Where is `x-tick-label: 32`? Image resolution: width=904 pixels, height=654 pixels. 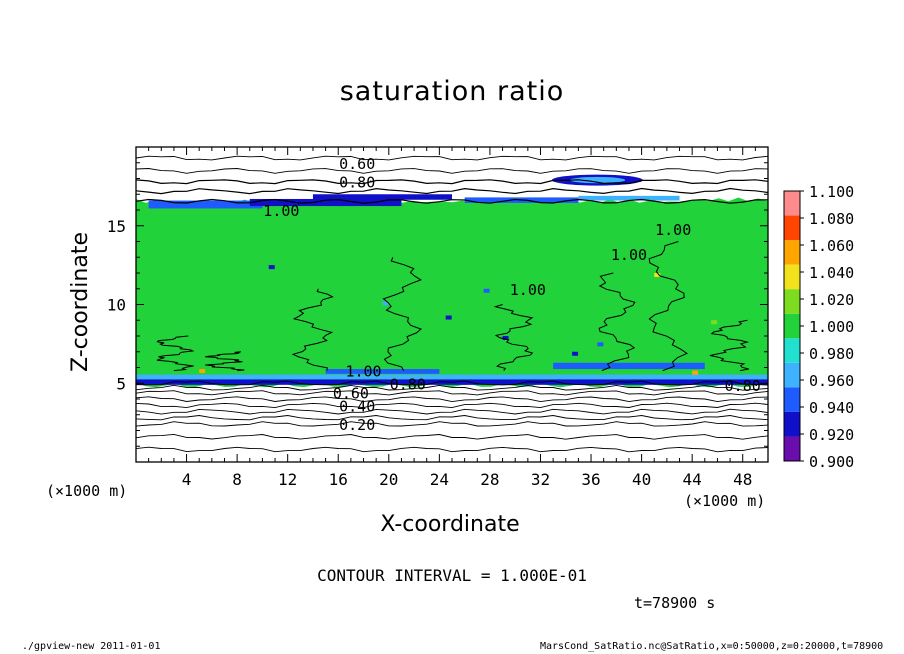
x-tick-label: 32 is located at coordinates (540, 479).